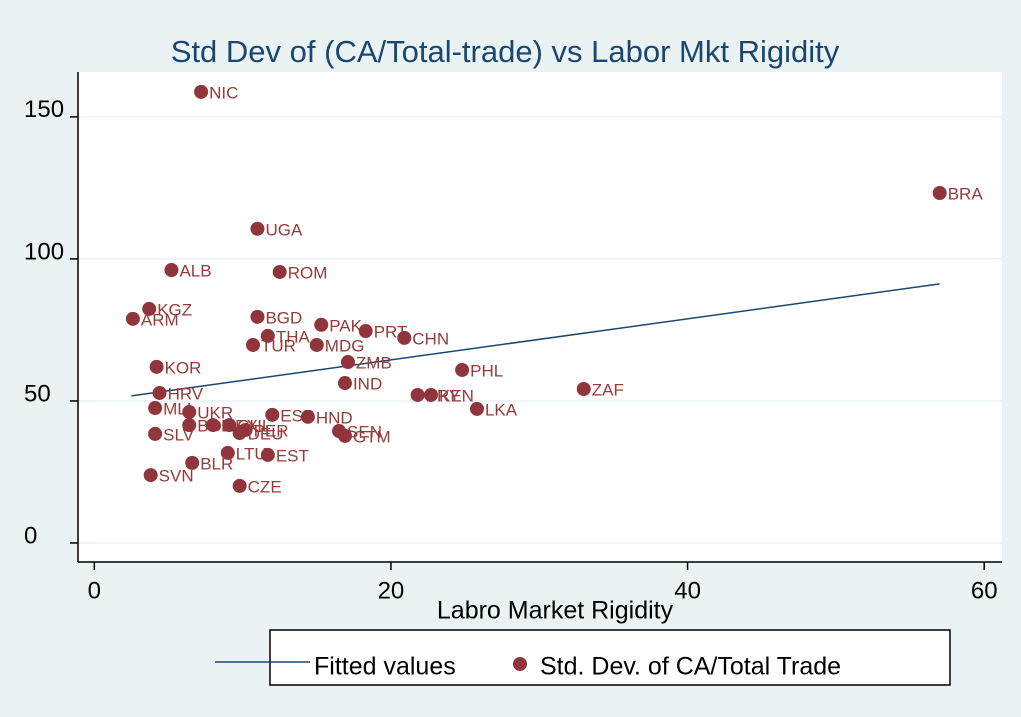  I want to click on x-axis-label: Labro Market Rigidity, so click(555, 611).